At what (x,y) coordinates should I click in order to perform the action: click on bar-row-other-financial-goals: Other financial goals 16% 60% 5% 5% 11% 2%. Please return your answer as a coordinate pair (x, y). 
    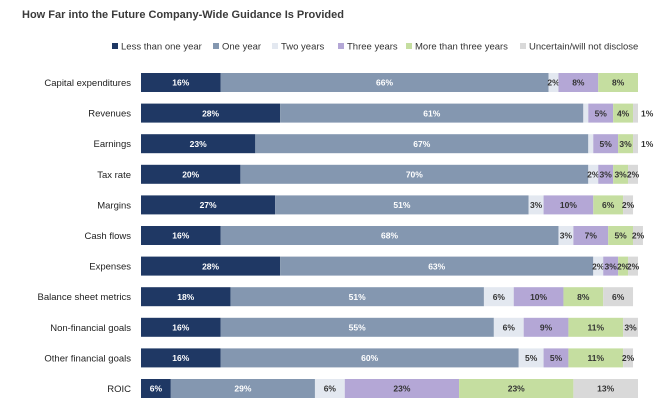
    Looking at the image, I should click on (339, 358).